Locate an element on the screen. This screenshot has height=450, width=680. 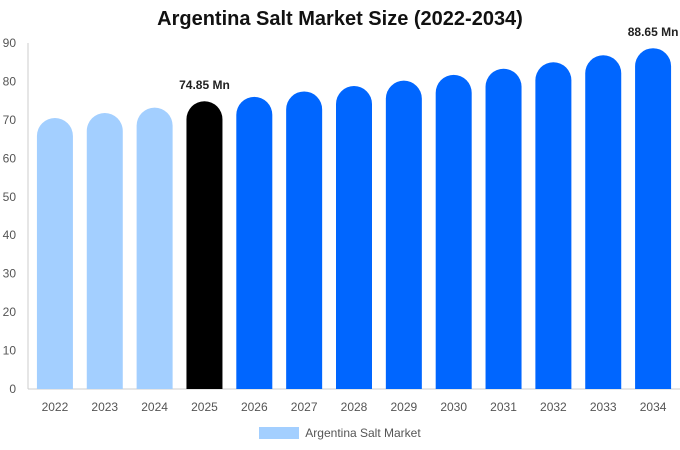
x-tick-label: 2028 is located at coordinates (354, 407).